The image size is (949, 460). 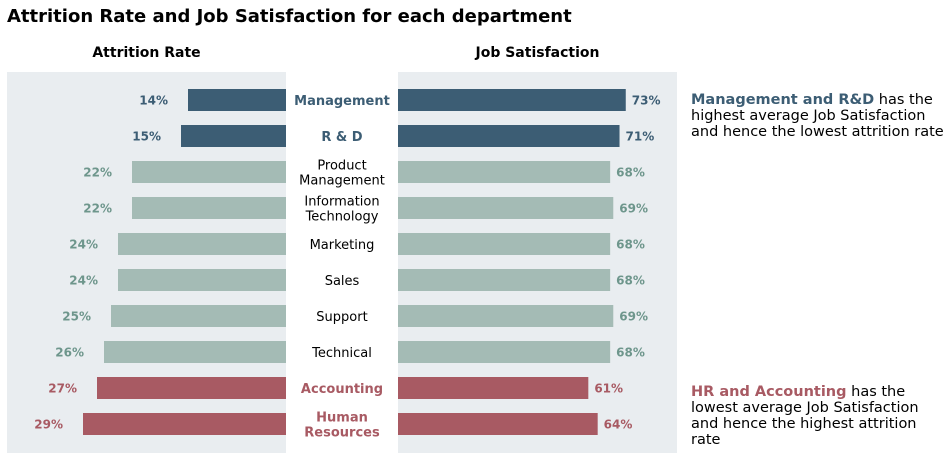 What do you see at coordinates (341, 137) in the screenshot?
I see `category-label: R & D` at bounding box center [341, 137].